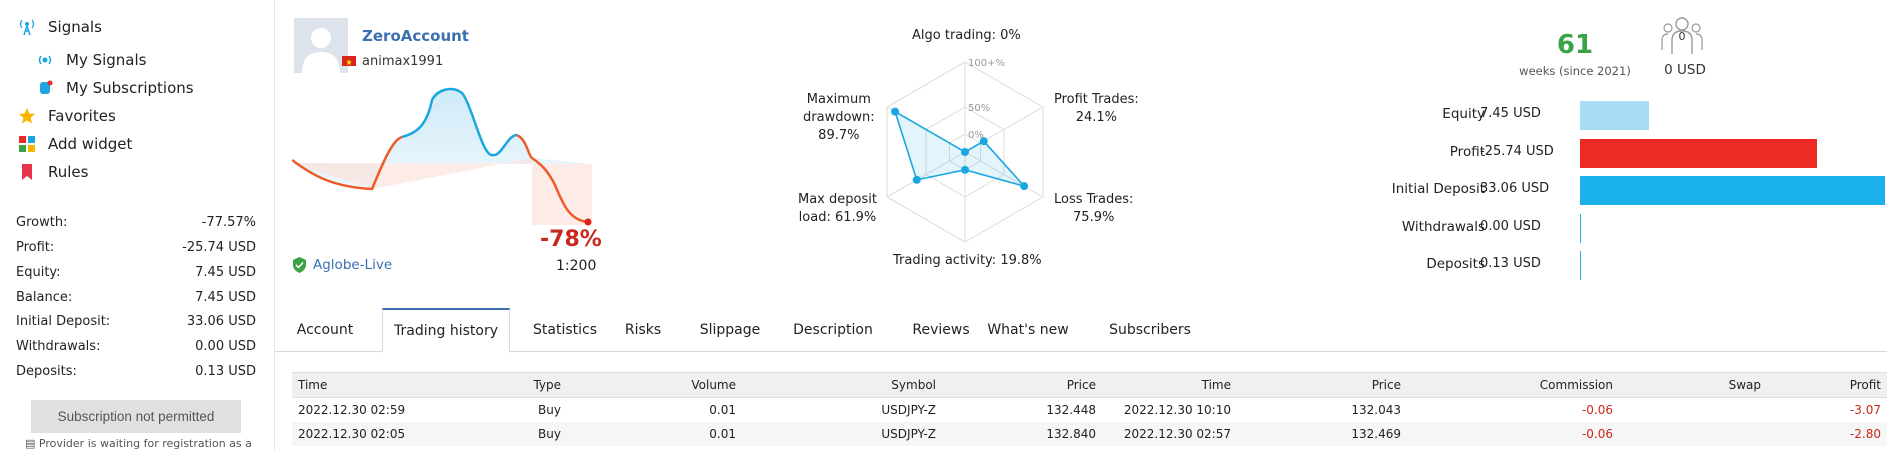 The height and width of the screenshot is (450, 1887). I want to click on subscription-icon, so click(45, 88).